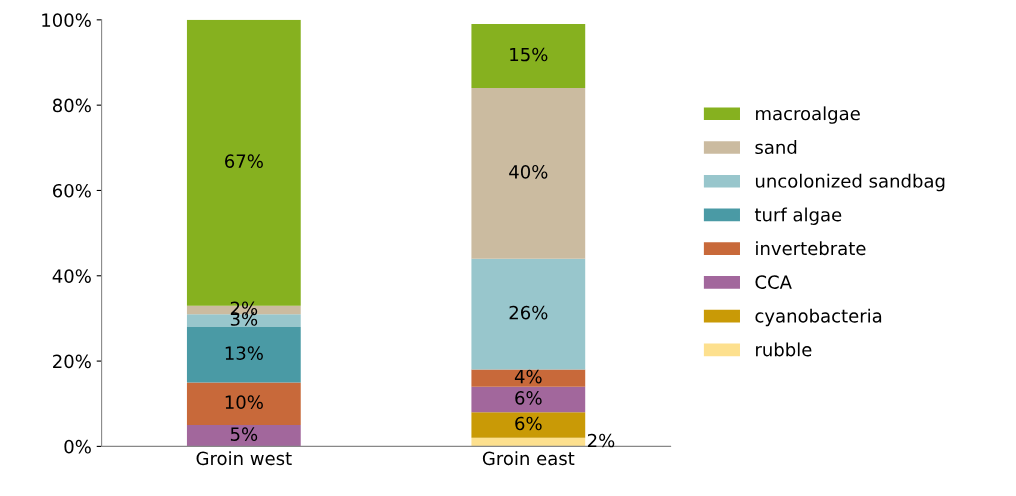 This screenshot has height=496, width=1016. I want to click on legend-label: turf algae, so click(798, 216).